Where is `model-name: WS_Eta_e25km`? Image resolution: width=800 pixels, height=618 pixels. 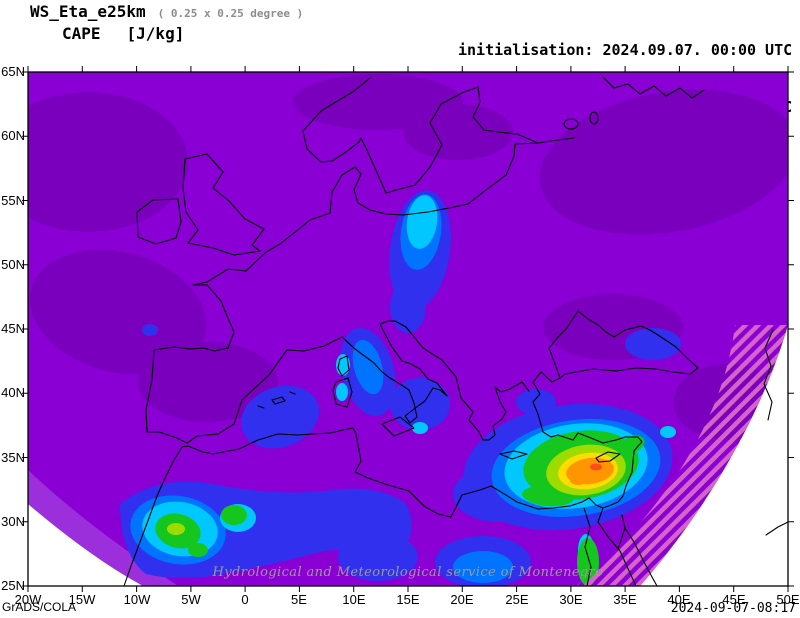 model-name: WS_Eta_e25km is located at coordinates (88, 11).